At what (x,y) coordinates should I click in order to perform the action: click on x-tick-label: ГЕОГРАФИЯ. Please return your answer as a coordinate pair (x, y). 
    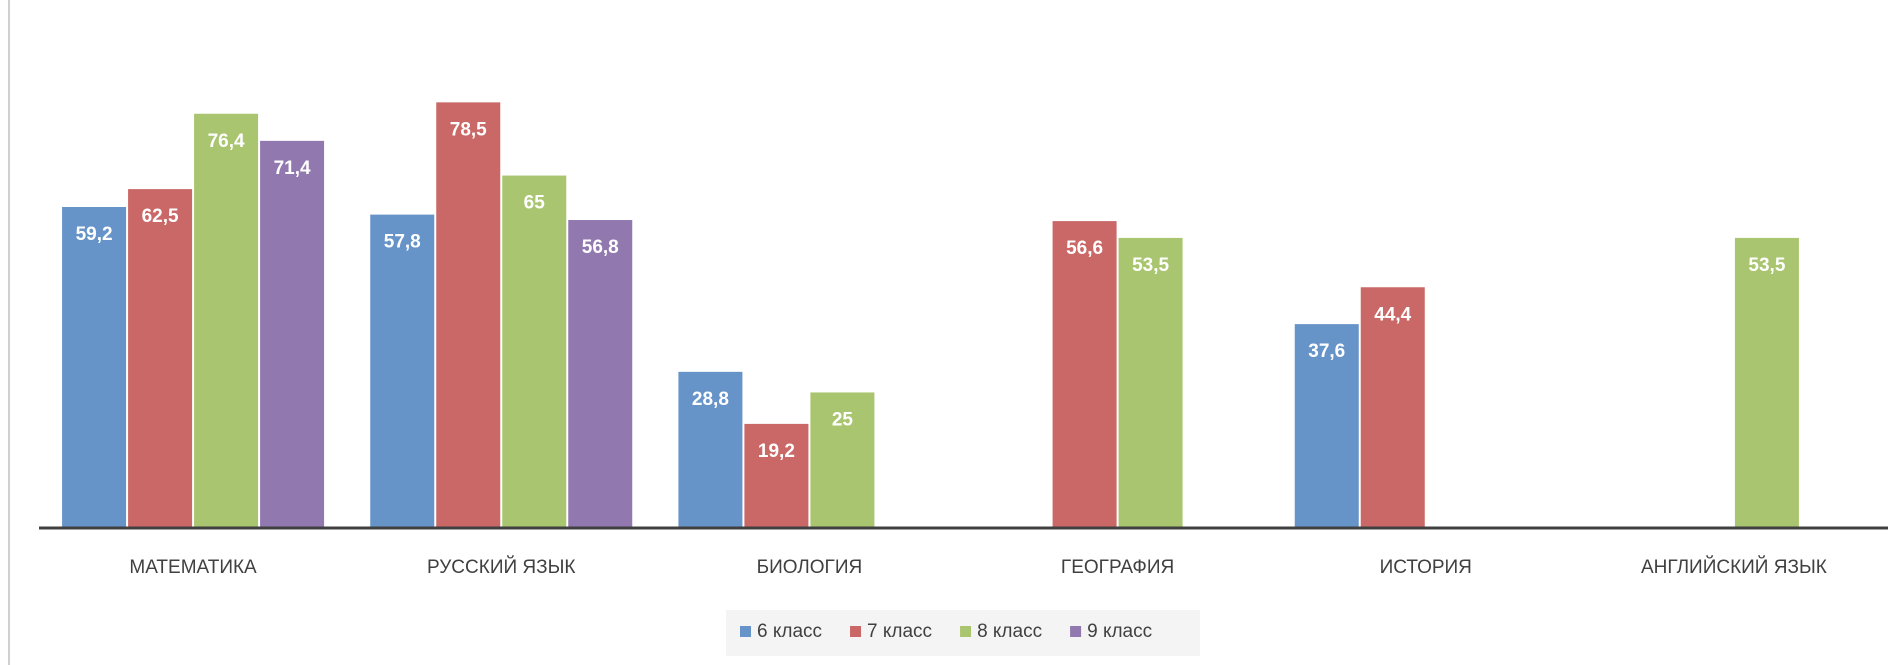
    Looking at the image, I should click on (1117, 567).